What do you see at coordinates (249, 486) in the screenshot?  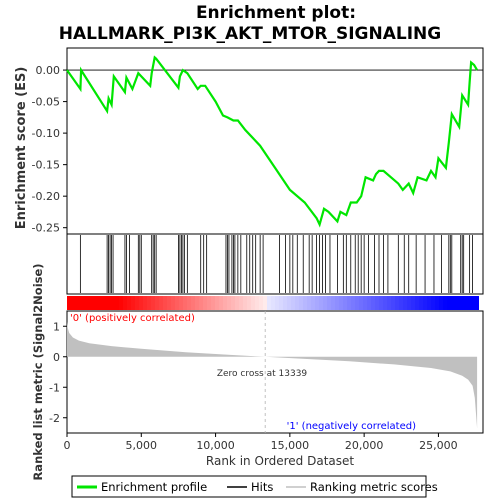 I see `legend-box` at bounding box center [249, 486].